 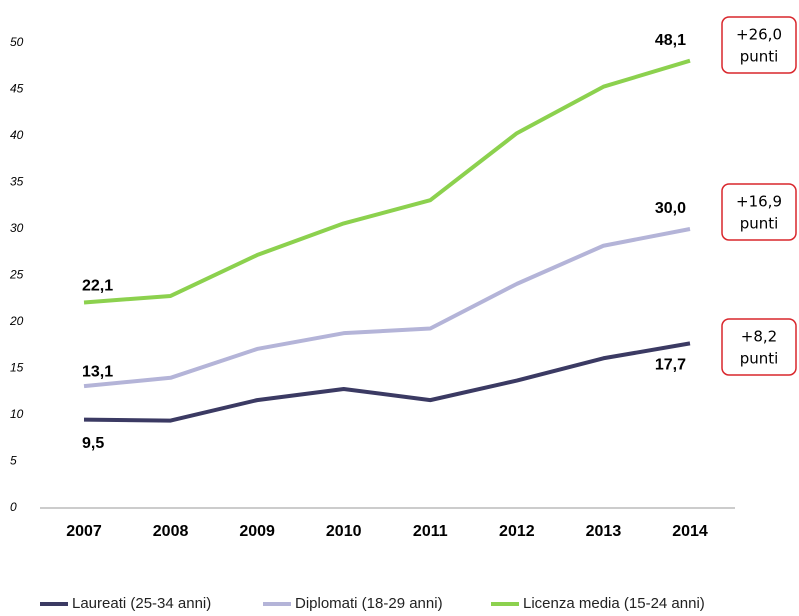 What do you see at coordinates (84, 531) in the screenshot?
I see `x-tick-label: 2007` at bounding box center [84, 531].